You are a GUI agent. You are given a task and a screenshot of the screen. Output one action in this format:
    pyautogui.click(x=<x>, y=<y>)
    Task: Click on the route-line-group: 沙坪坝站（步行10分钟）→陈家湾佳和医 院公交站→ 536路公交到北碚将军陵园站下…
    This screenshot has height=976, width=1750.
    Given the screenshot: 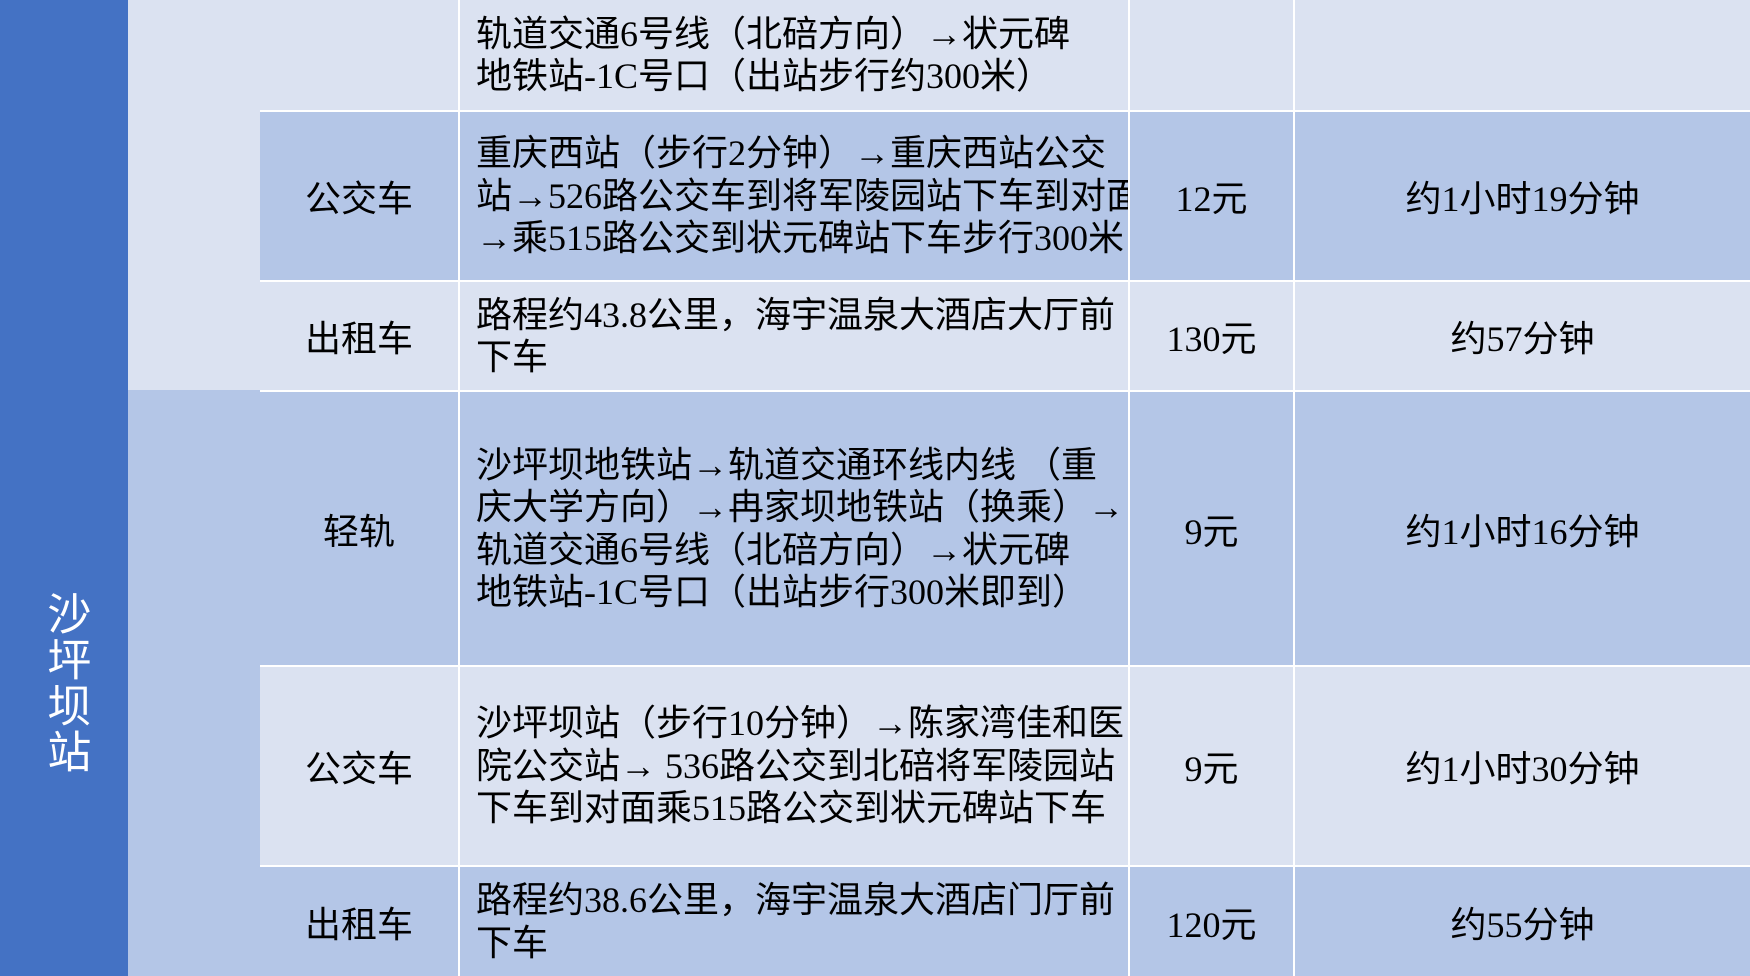 What is the action you would take?
    pyautogui.click(x=800, y=765)
    